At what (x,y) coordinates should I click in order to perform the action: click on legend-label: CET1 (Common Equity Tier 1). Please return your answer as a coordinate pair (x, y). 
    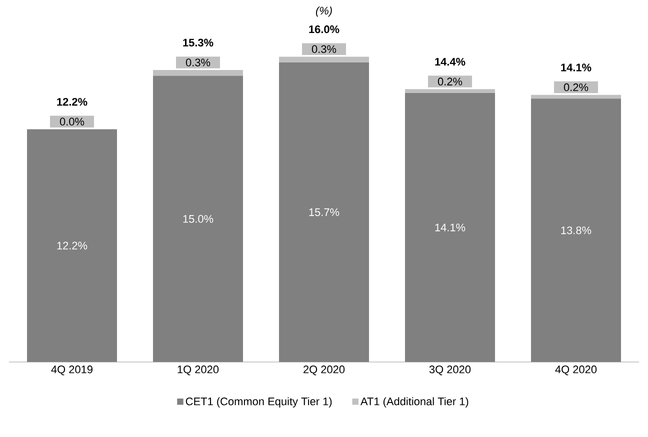
    Looking at the image, I should click on (259, 402).